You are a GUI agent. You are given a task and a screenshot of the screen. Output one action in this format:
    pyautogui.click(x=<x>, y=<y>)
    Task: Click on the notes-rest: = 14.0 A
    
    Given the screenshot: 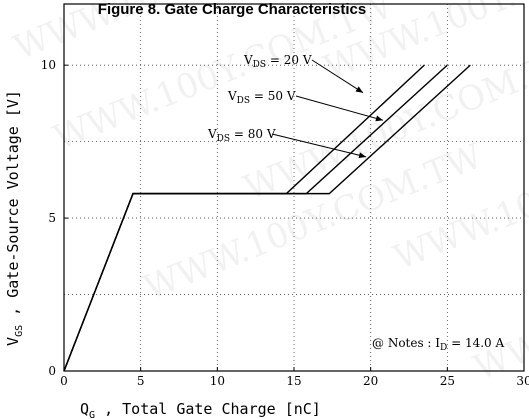 What is the action you would take?
    pyautogui.click(x=475, y=343)
    